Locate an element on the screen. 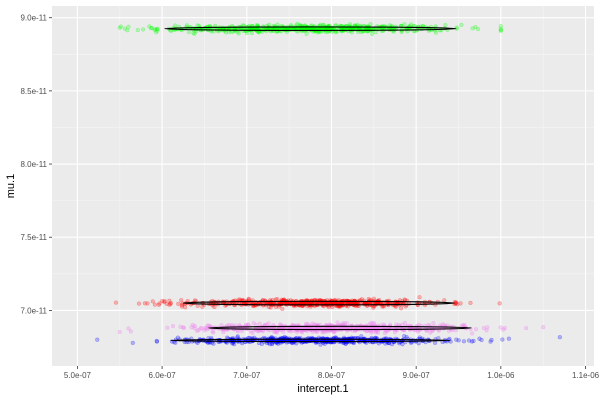 This screenshot has width=600, height=400. y-tick-label: 8.5e-11 is located at coordinates (33, 91).